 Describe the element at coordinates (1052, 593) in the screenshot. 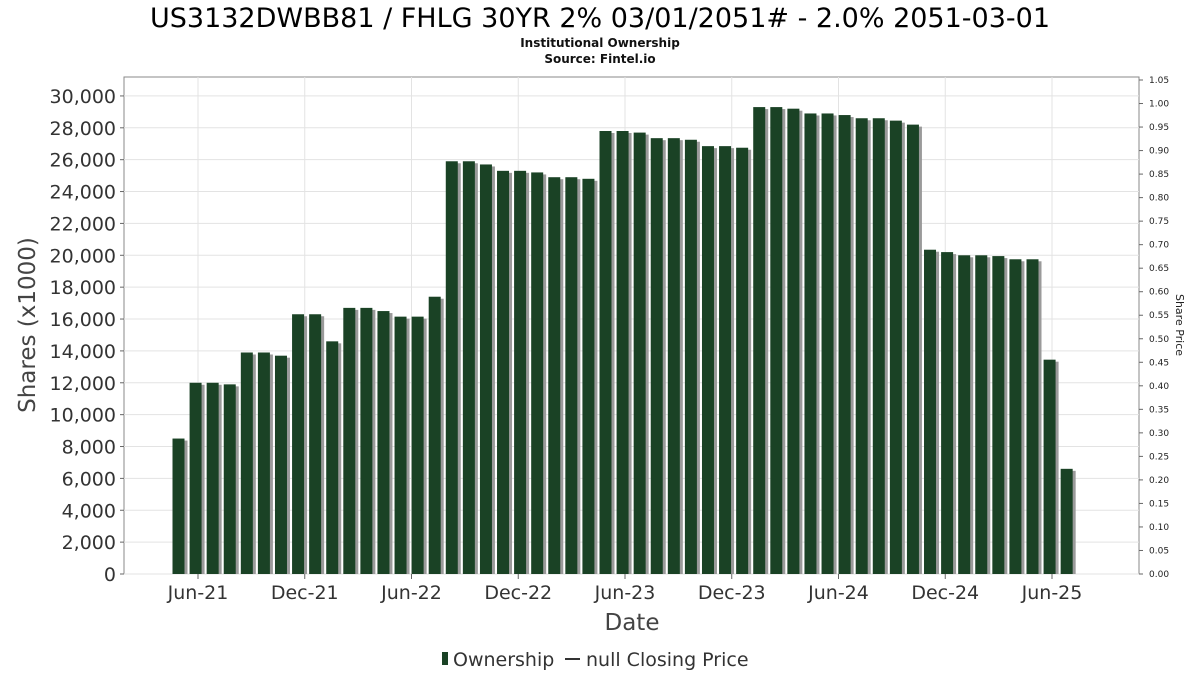

I see `x-tick-label: Jun-25` at that location.